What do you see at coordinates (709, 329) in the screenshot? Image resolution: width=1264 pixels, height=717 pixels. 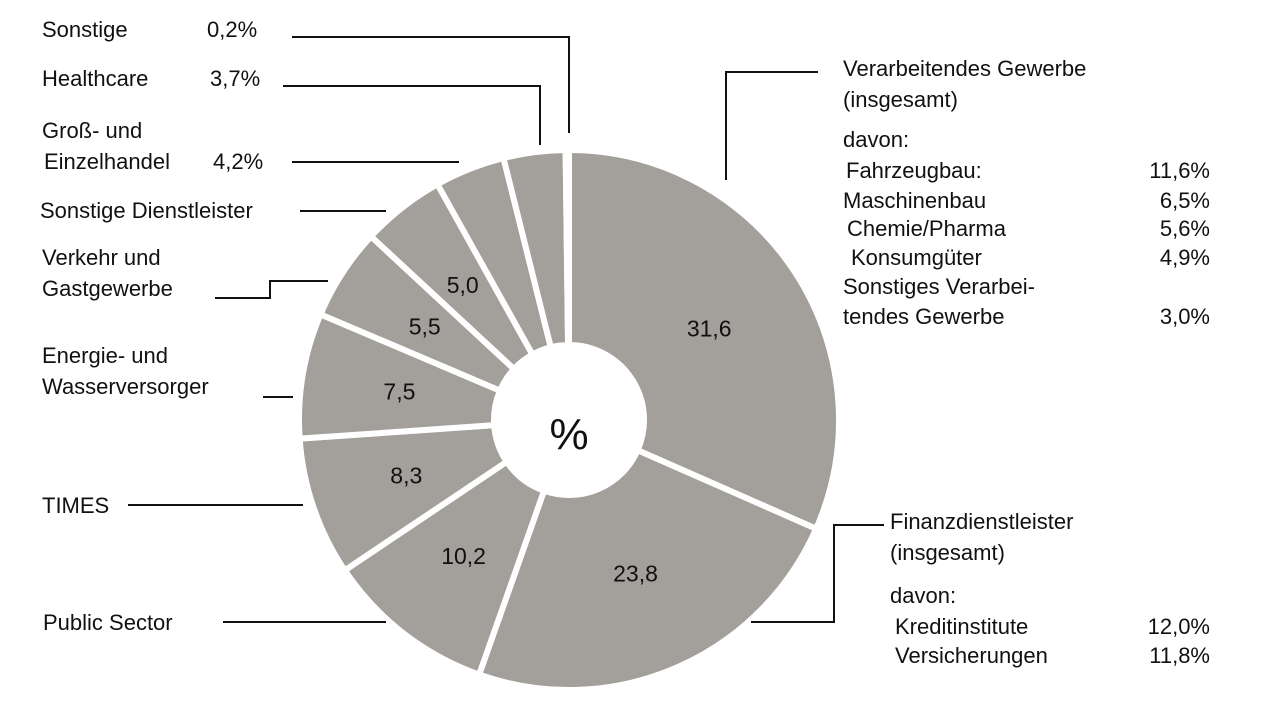 I see `slice-value-label: 31,6` at bounding box center [709, 329].